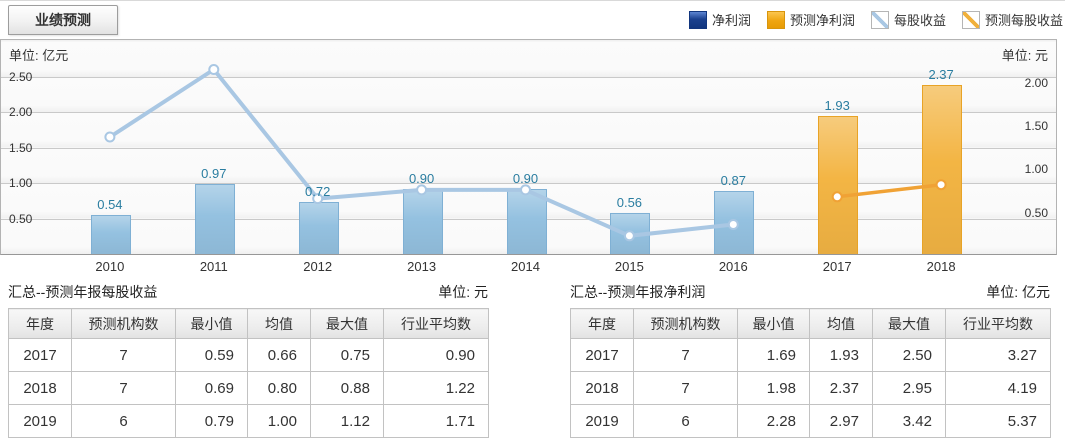 The height and width of the screenshot is (438, 1065). I want to click on net-profit-value-label: 0.97, so click(214, 174).